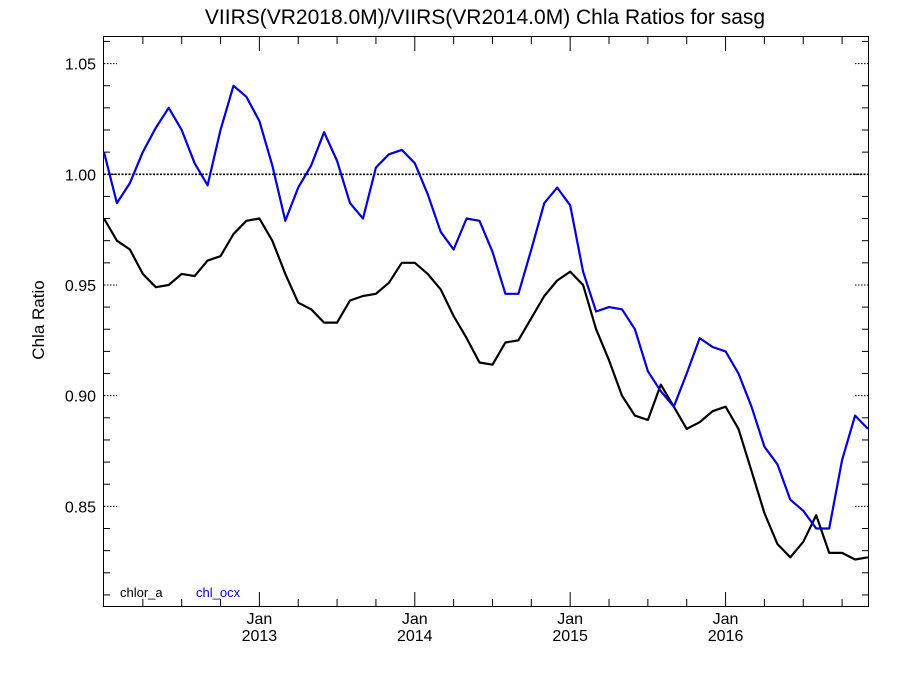  What do you see at coordinates (80, 65) in the screenshot?
I see `y-tick-label: 1.05` at bounding box center [80, 65].